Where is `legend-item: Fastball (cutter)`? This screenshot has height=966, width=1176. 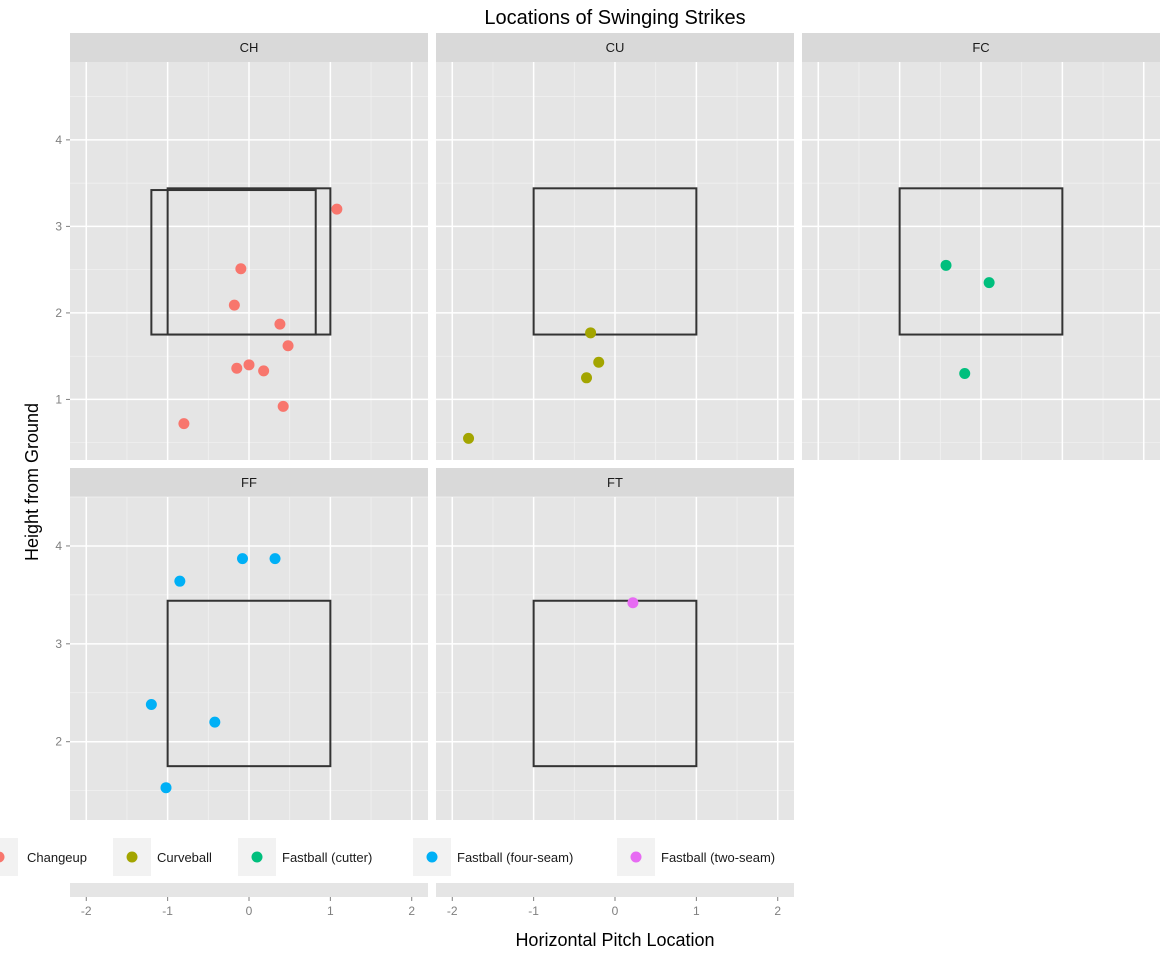
legend-item: Fastball (cutter) is located at coordinates (305, 857).